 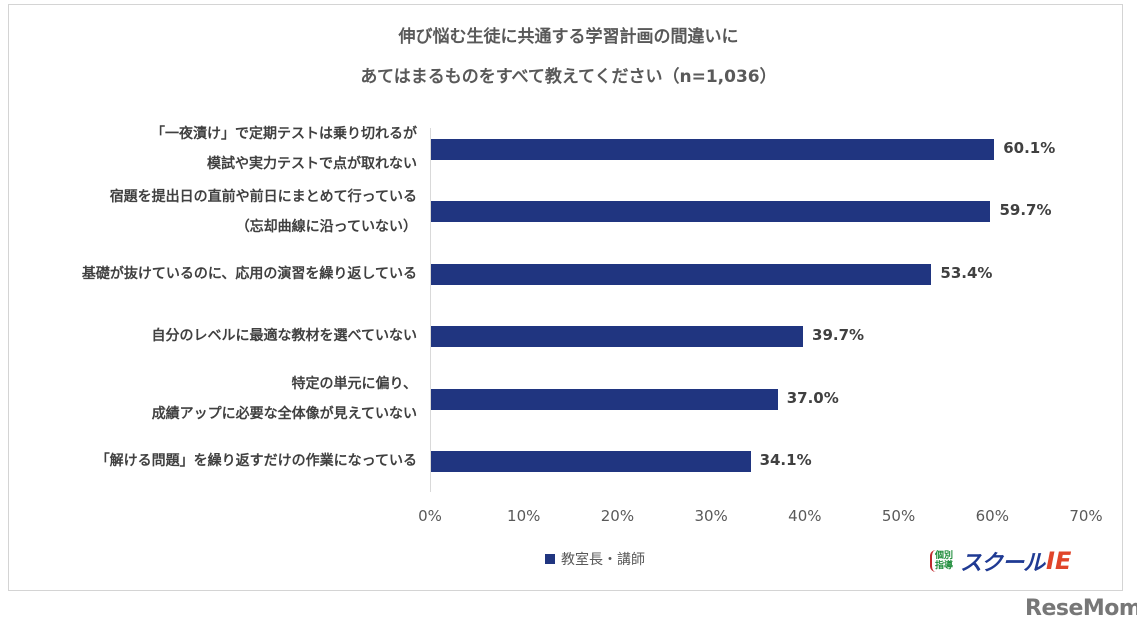 What do you see at coordinates (568, 77) in the screenshot?
I see `chart-title-line-2: あてはまるものをすべて教えてください（n=1,036）` at bounding box center [568, 77].